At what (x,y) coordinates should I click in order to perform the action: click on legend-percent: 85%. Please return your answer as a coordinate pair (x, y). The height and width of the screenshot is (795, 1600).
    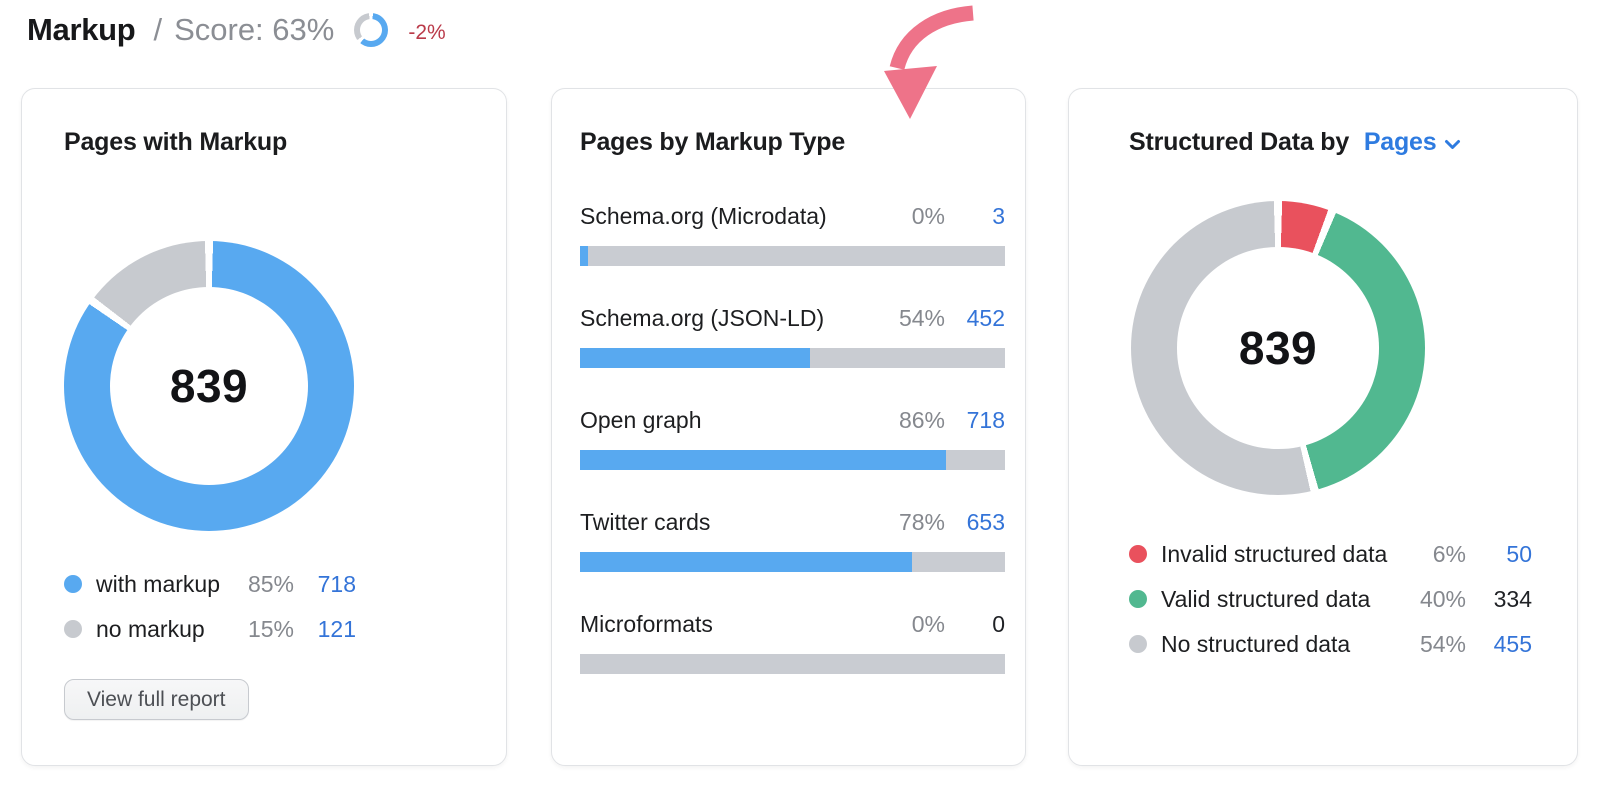
    Looking at the image, I should click on (270, 583).